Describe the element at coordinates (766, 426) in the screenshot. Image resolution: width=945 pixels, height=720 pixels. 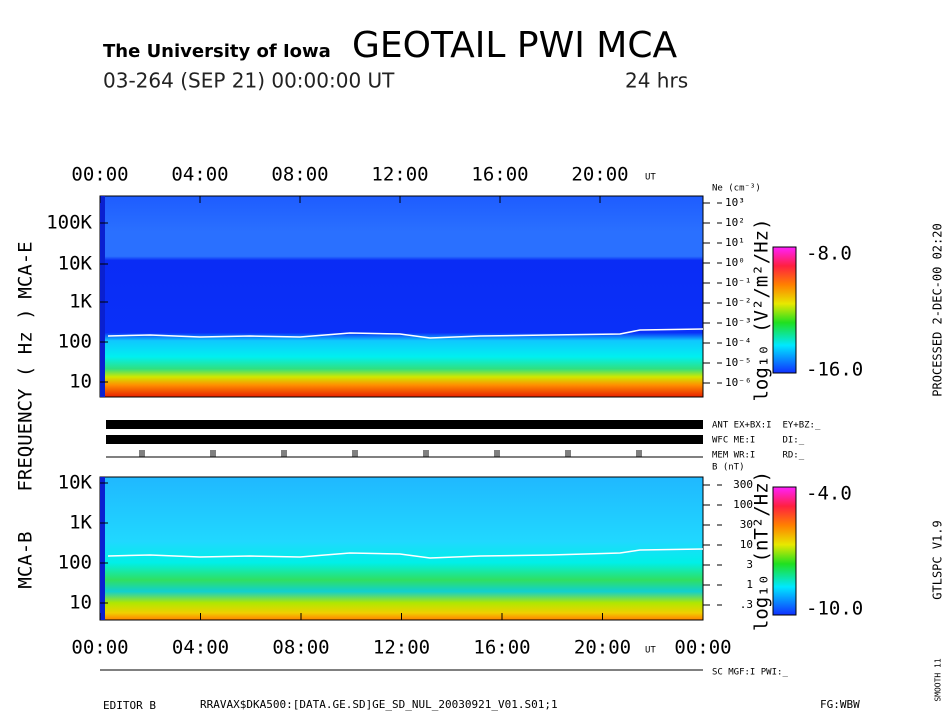
I see `status-text: ANT EX+BX:I EY+BZ:_` at that location.